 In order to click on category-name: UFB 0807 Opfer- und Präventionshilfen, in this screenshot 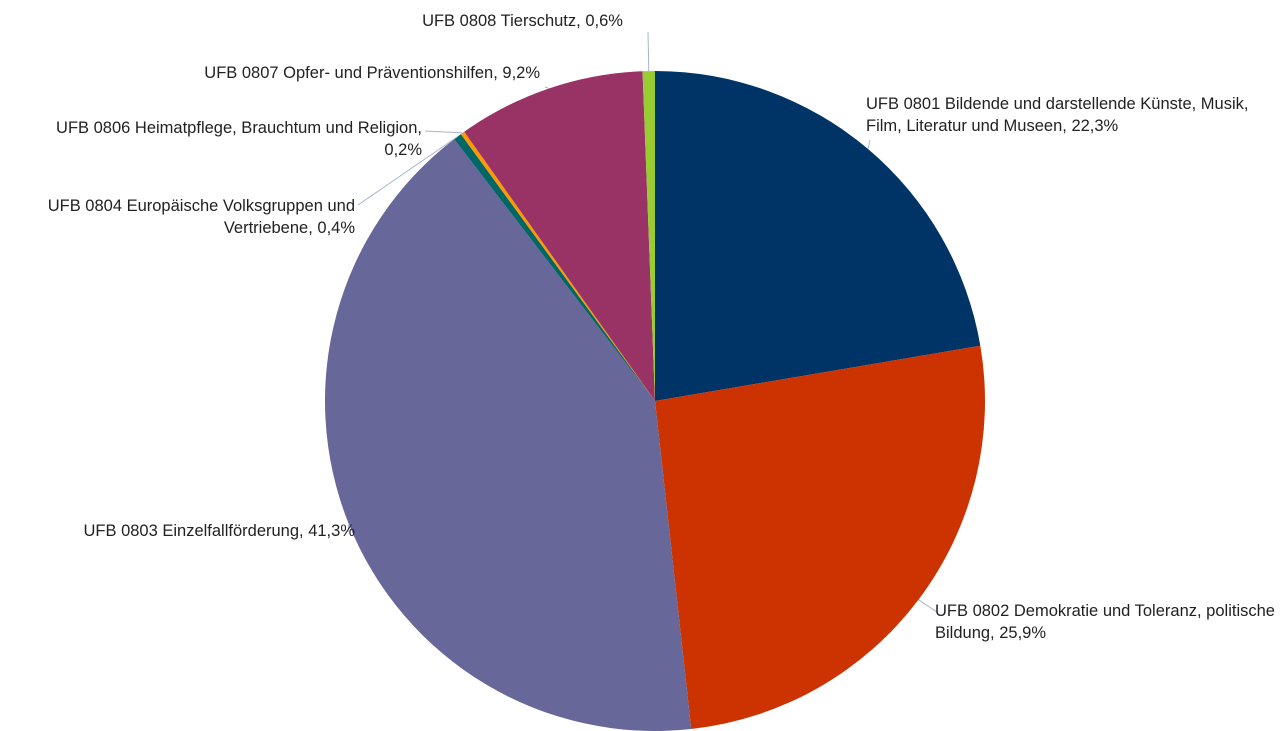, I will do `click(351, 73)`.